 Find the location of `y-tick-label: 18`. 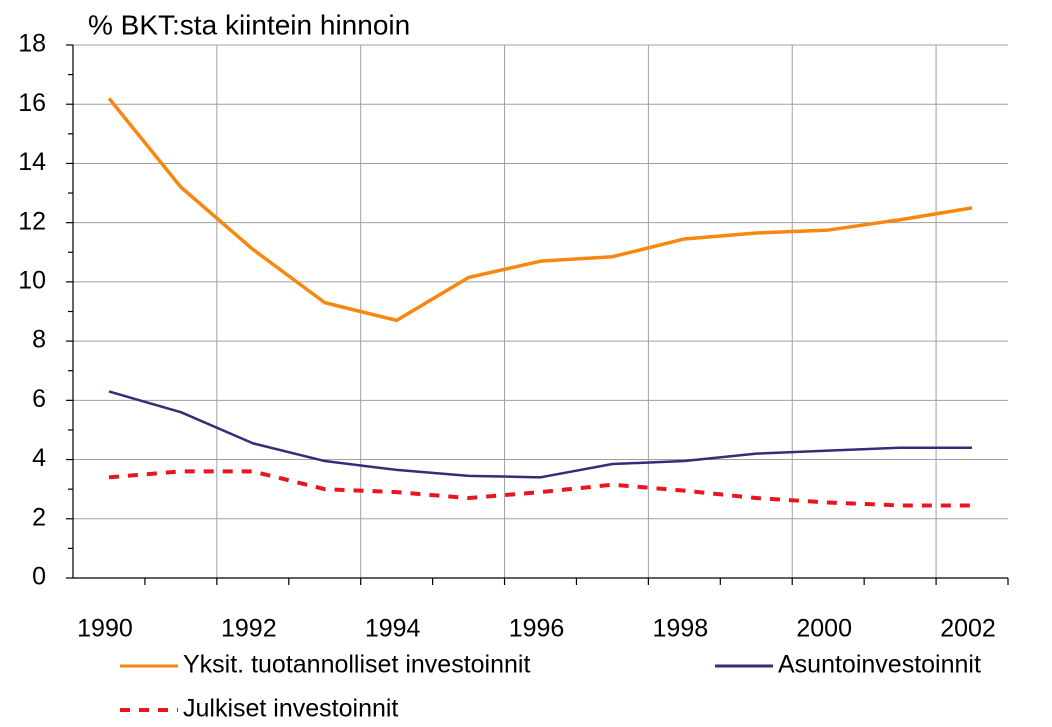

y-tick-label: 18 is located at coordinates (32, 44).